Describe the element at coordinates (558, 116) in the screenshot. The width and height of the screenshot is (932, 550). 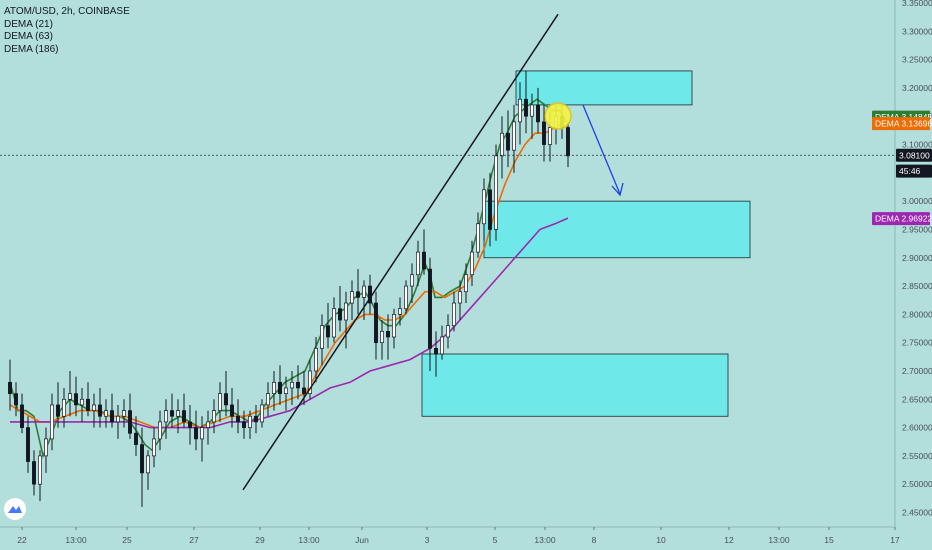
I see `highlight-circle` at that location.